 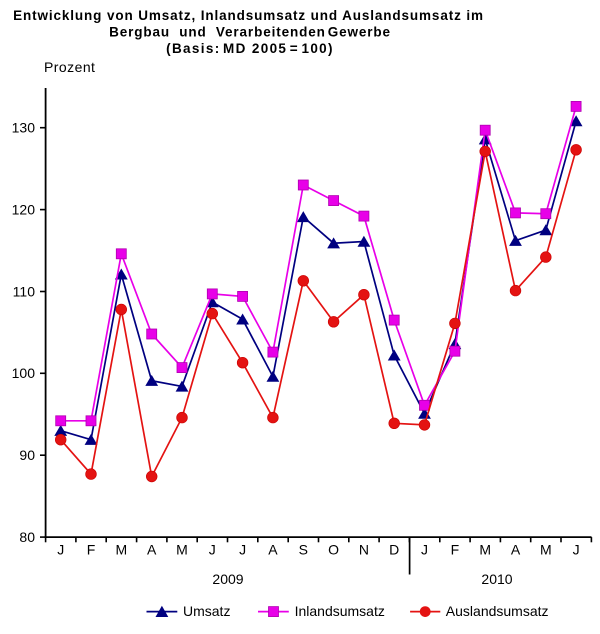 I want to click on svg-text: 110, so click(x=24, y=291).